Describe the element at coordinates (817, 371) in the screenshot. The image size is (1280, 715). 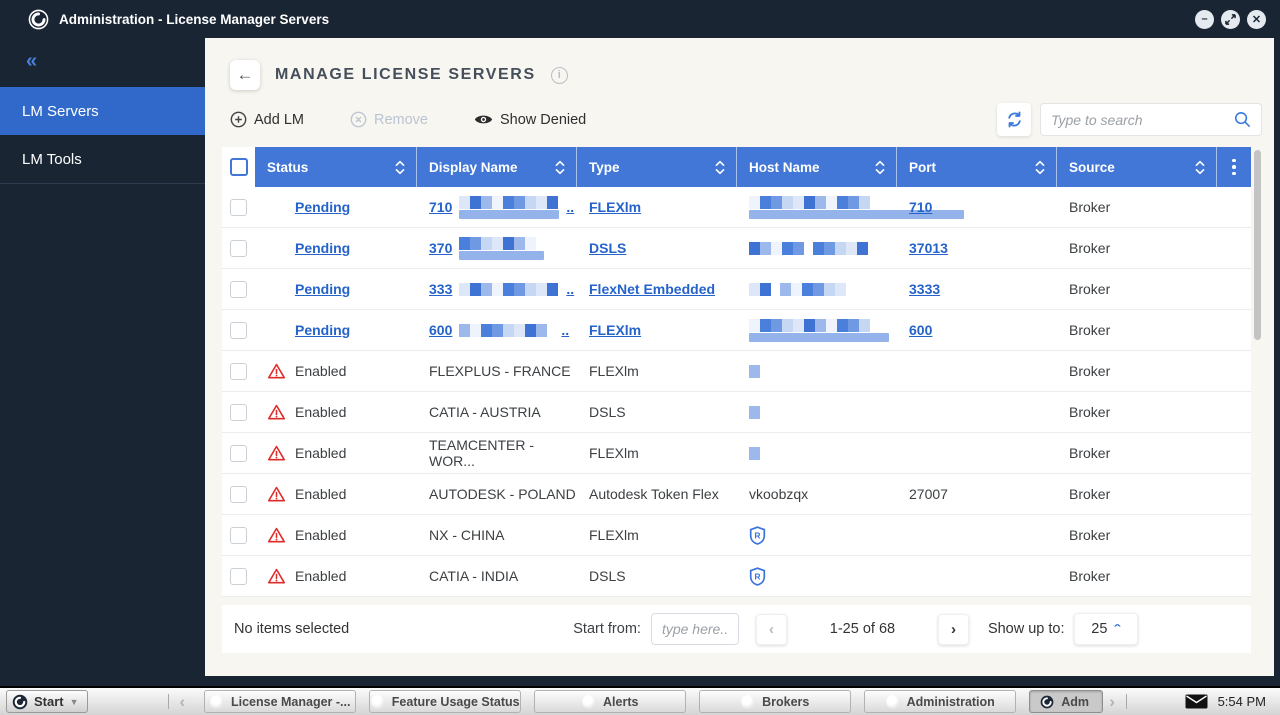
I see `host-name-cell` at that location.